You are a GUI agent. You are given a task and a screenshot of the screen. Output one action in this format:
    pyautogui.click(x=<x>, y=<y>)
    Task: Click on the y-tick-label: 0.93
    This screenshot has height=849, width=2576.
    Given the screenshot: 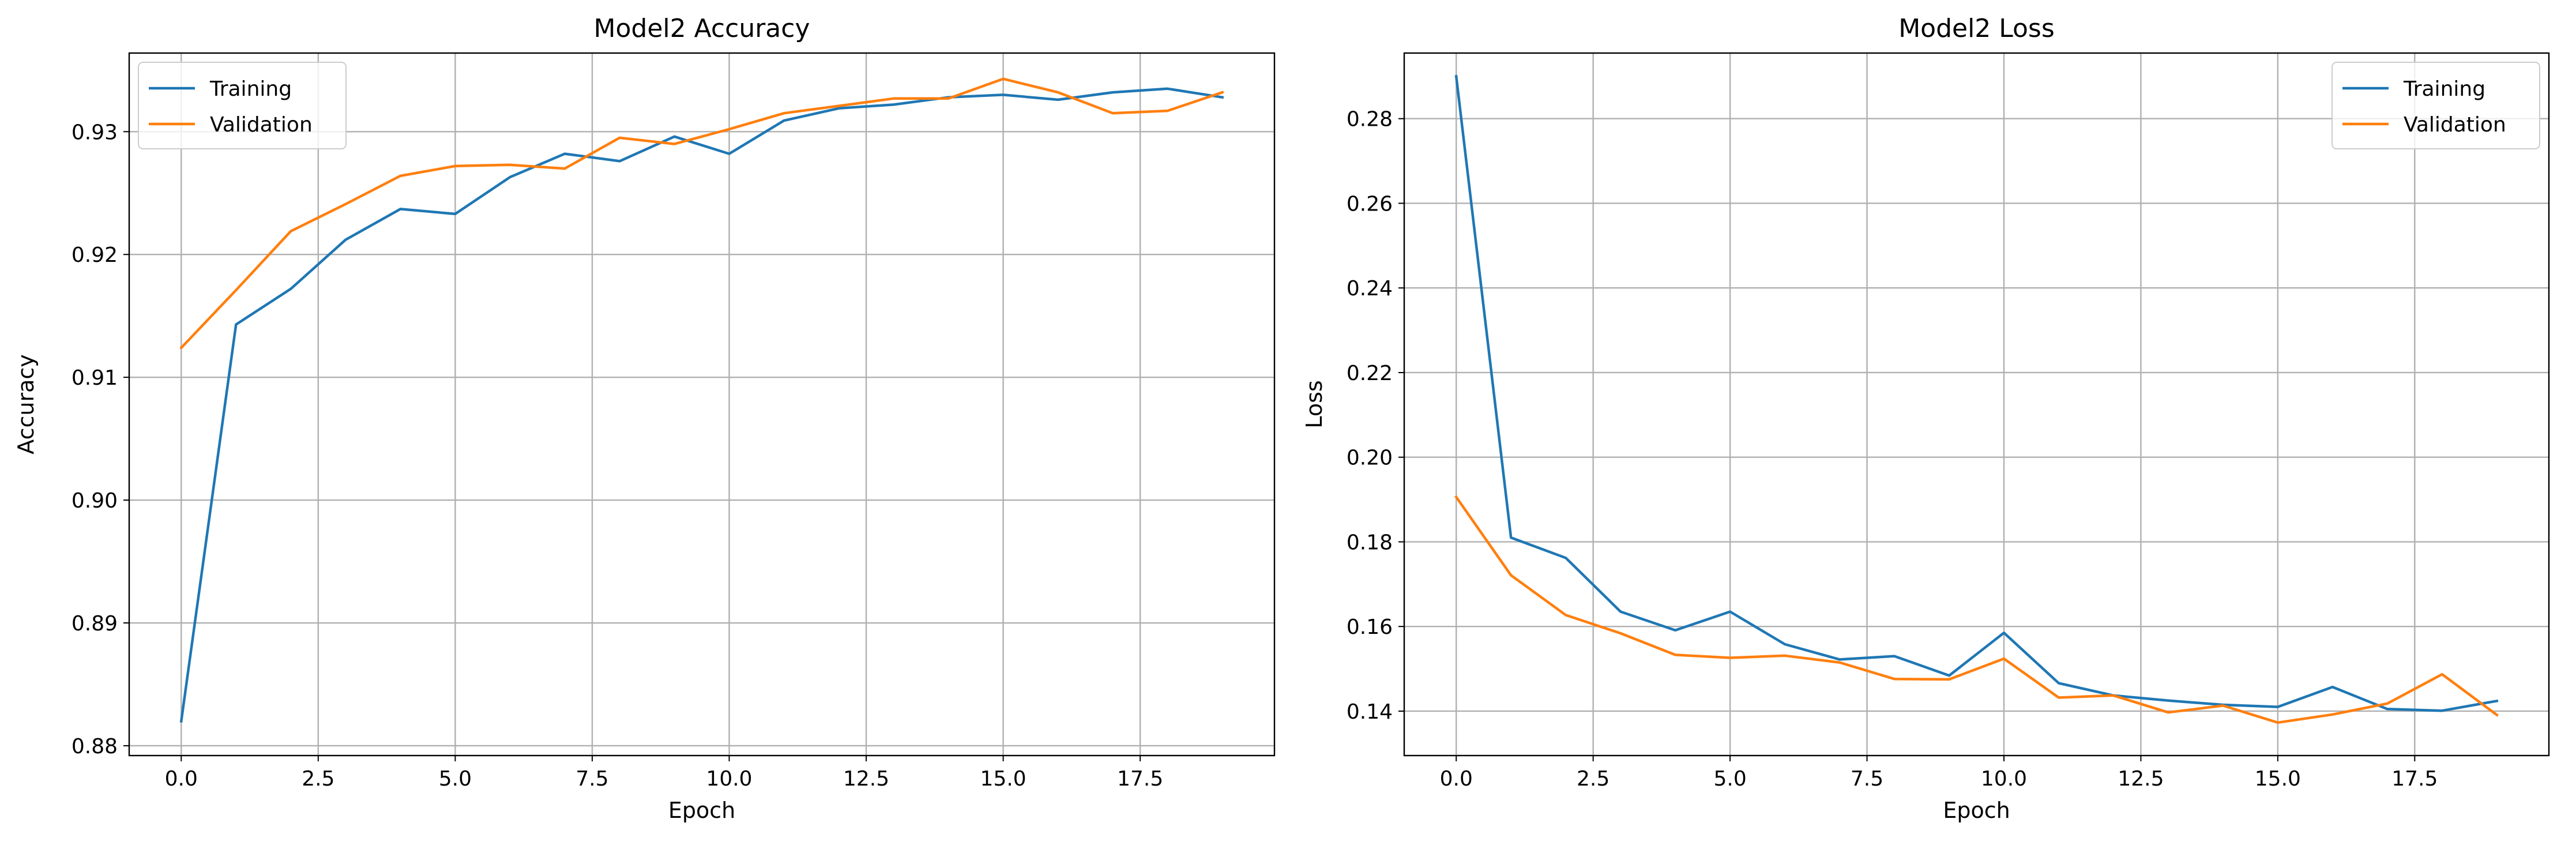 What is the action you would take?
    pyautogui.click(x=95, y=132)
    